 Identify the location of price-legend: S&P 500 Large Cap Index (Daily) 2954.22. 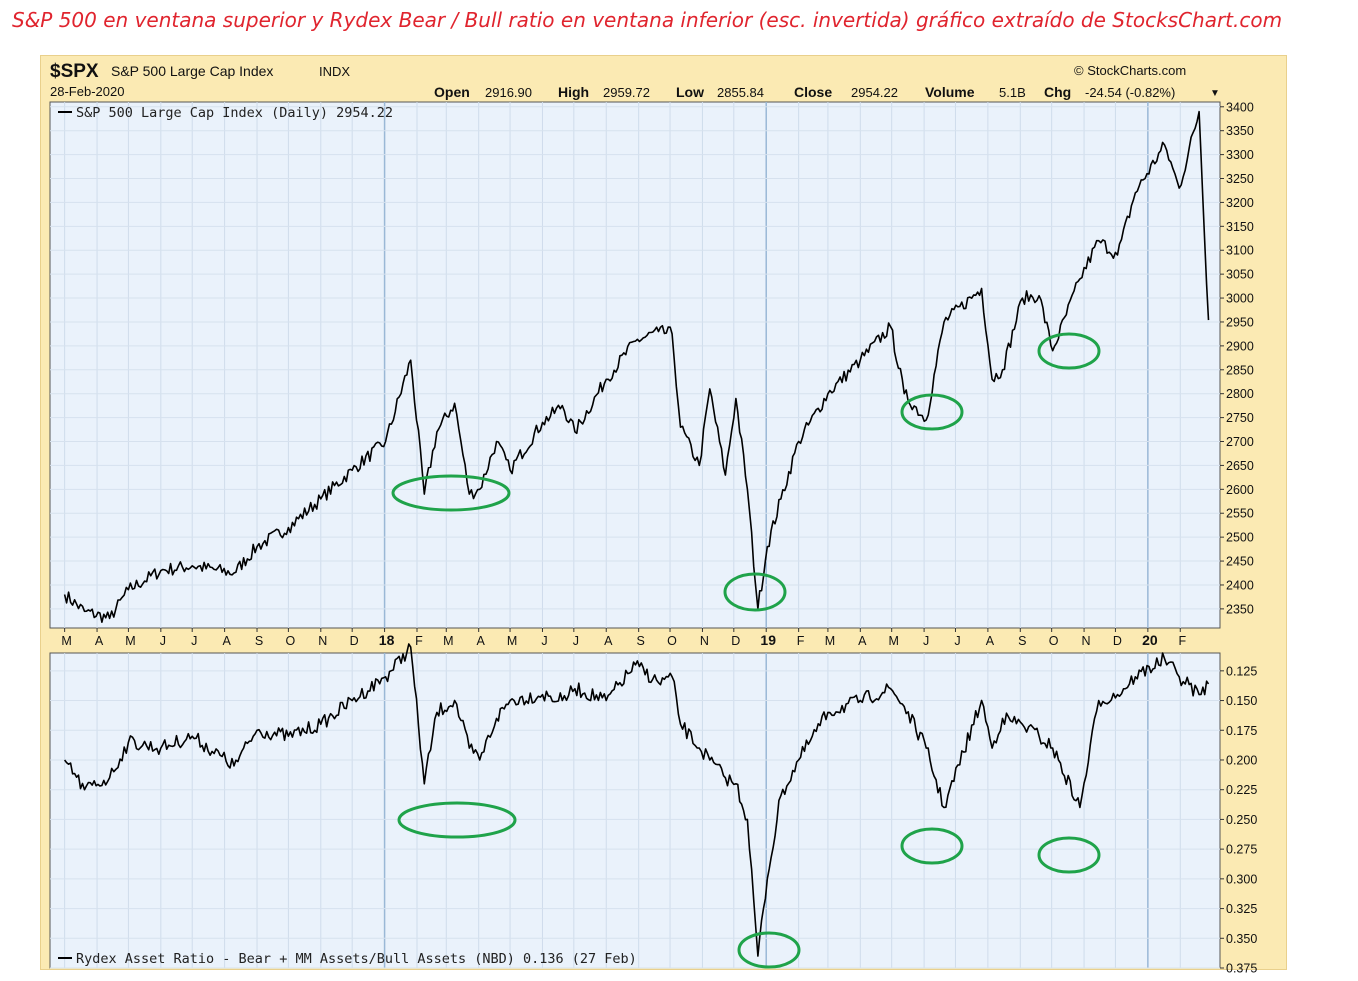
(234, 113).